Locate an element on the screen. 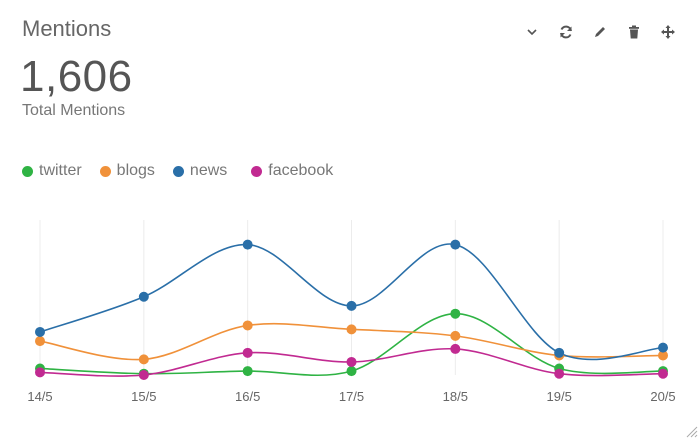 The image size is (700, 440). legend-item-news: news is located at coordinates (200, 171).